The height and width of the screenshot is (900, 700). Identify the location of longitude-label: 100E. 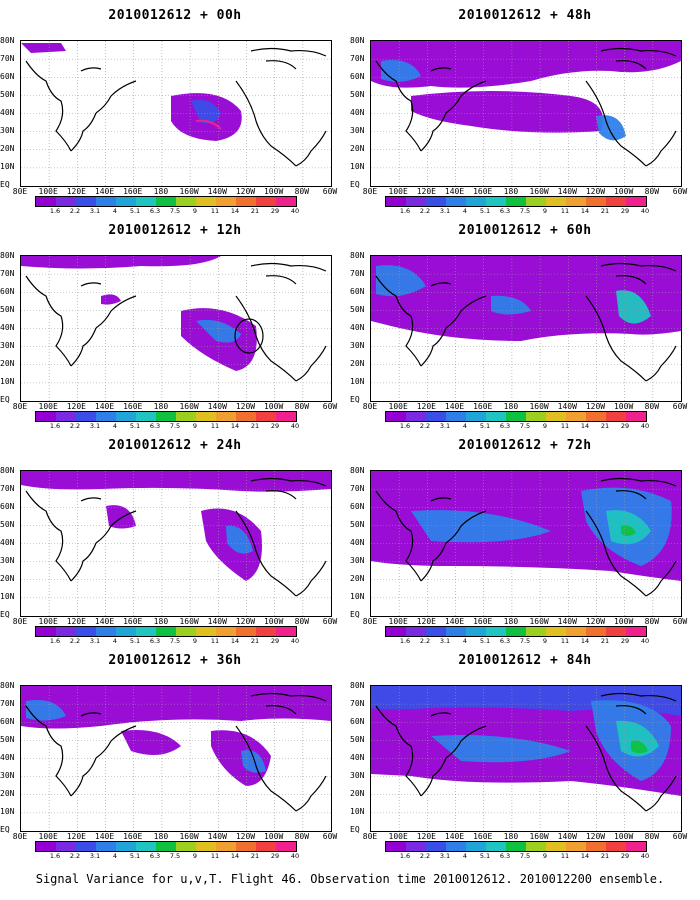
(48, 191).